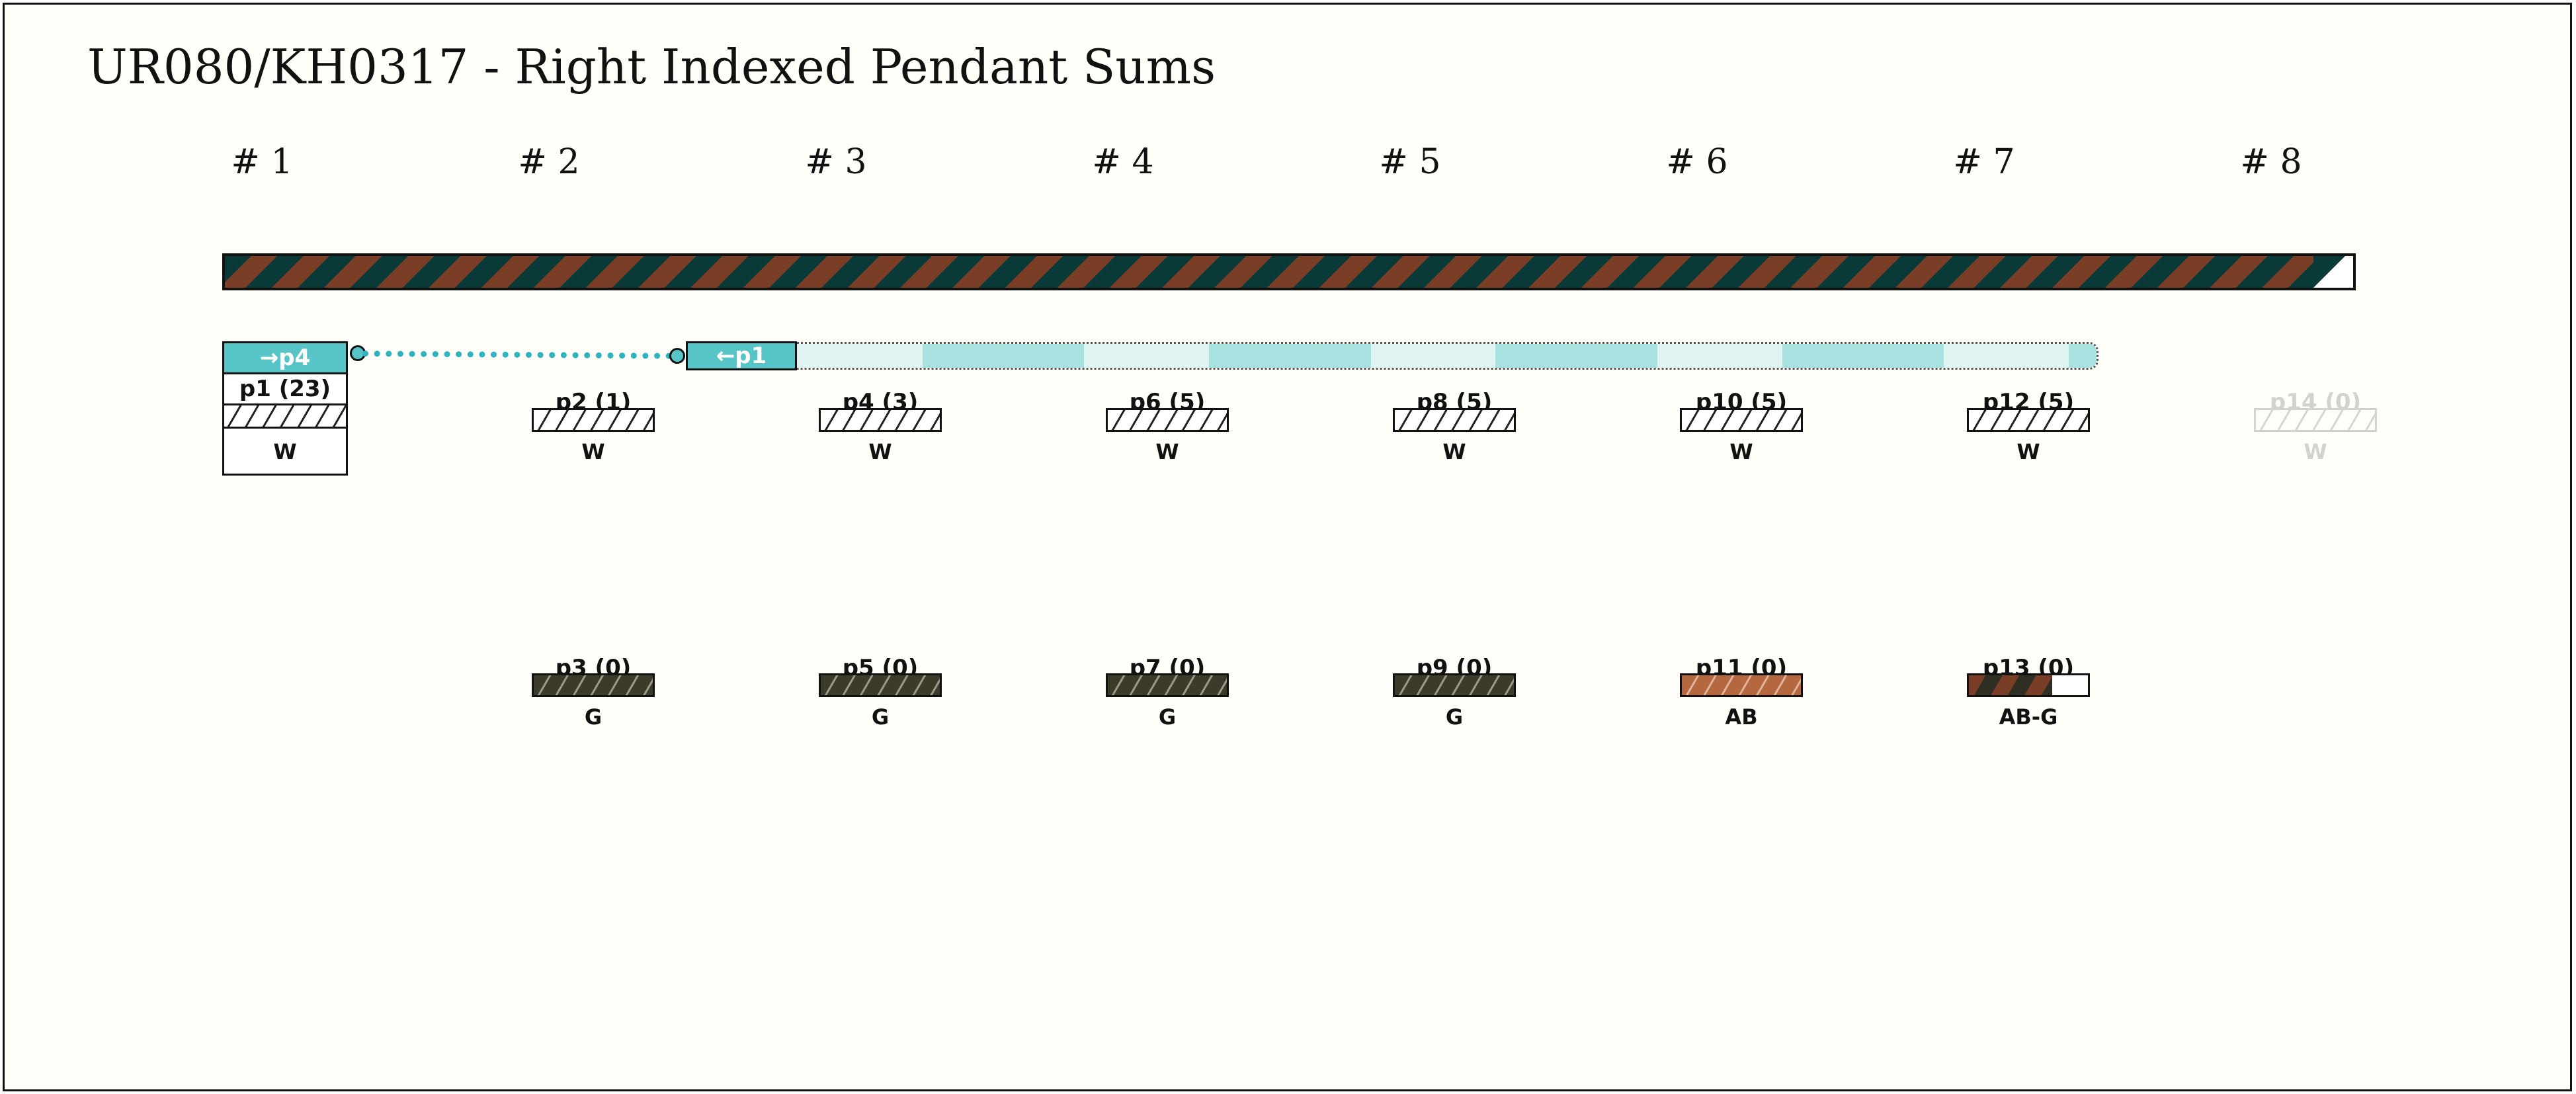  What do you see at coordinates (741, 355) in the screenshot?
I see `link-back-to-p1-tag: ←p1` at bounding box center [741, 355].